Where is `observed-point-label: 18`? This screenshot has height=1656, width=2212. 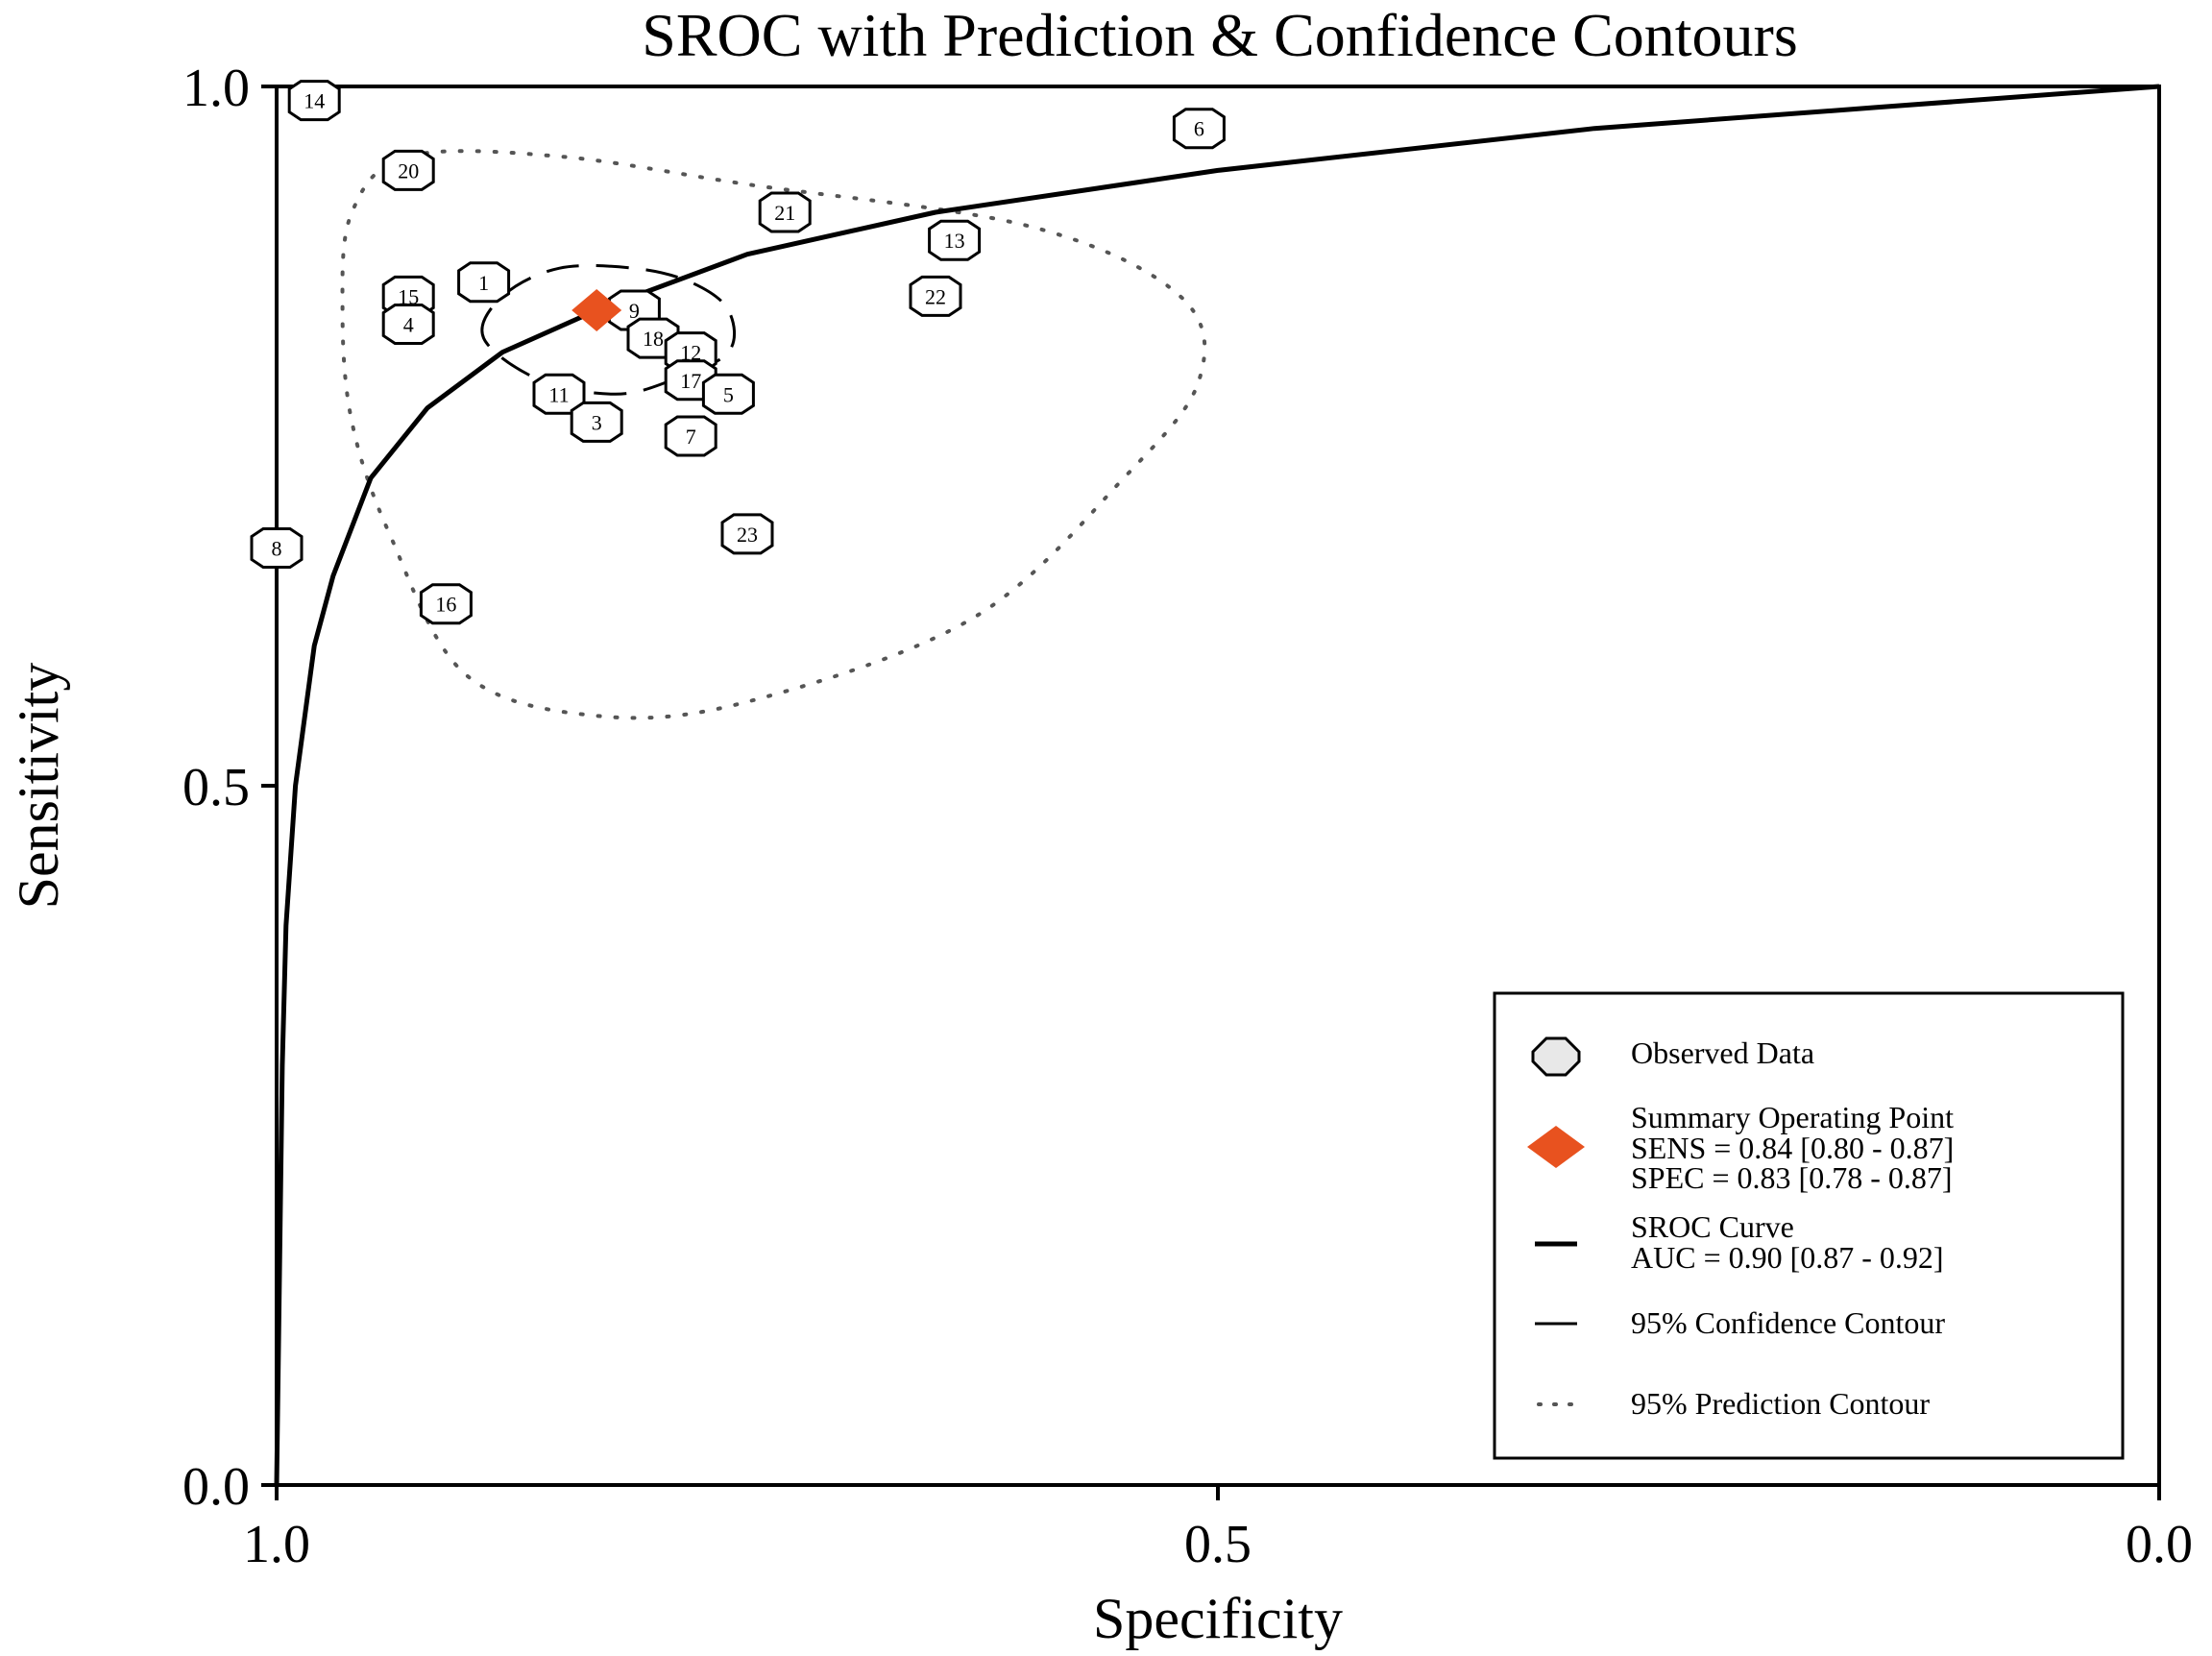
observed-point-label: 18 is located at coordinates (653, 339).